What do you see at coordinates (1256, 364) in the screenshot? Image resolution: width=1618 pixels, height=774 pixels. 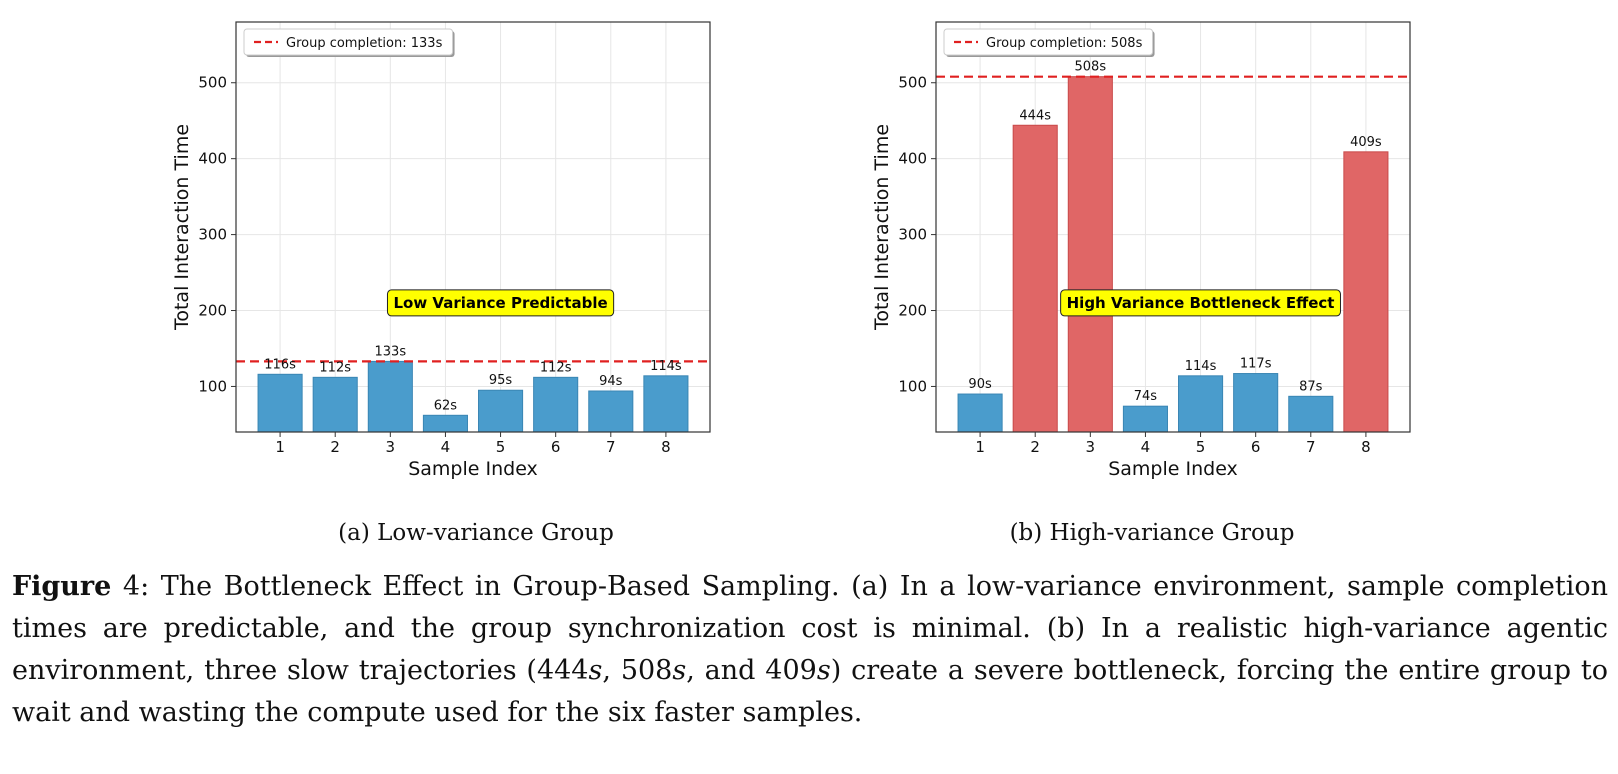 I see `chart-b-bar-label-6: 117s` at bounding box center [1256, 364].